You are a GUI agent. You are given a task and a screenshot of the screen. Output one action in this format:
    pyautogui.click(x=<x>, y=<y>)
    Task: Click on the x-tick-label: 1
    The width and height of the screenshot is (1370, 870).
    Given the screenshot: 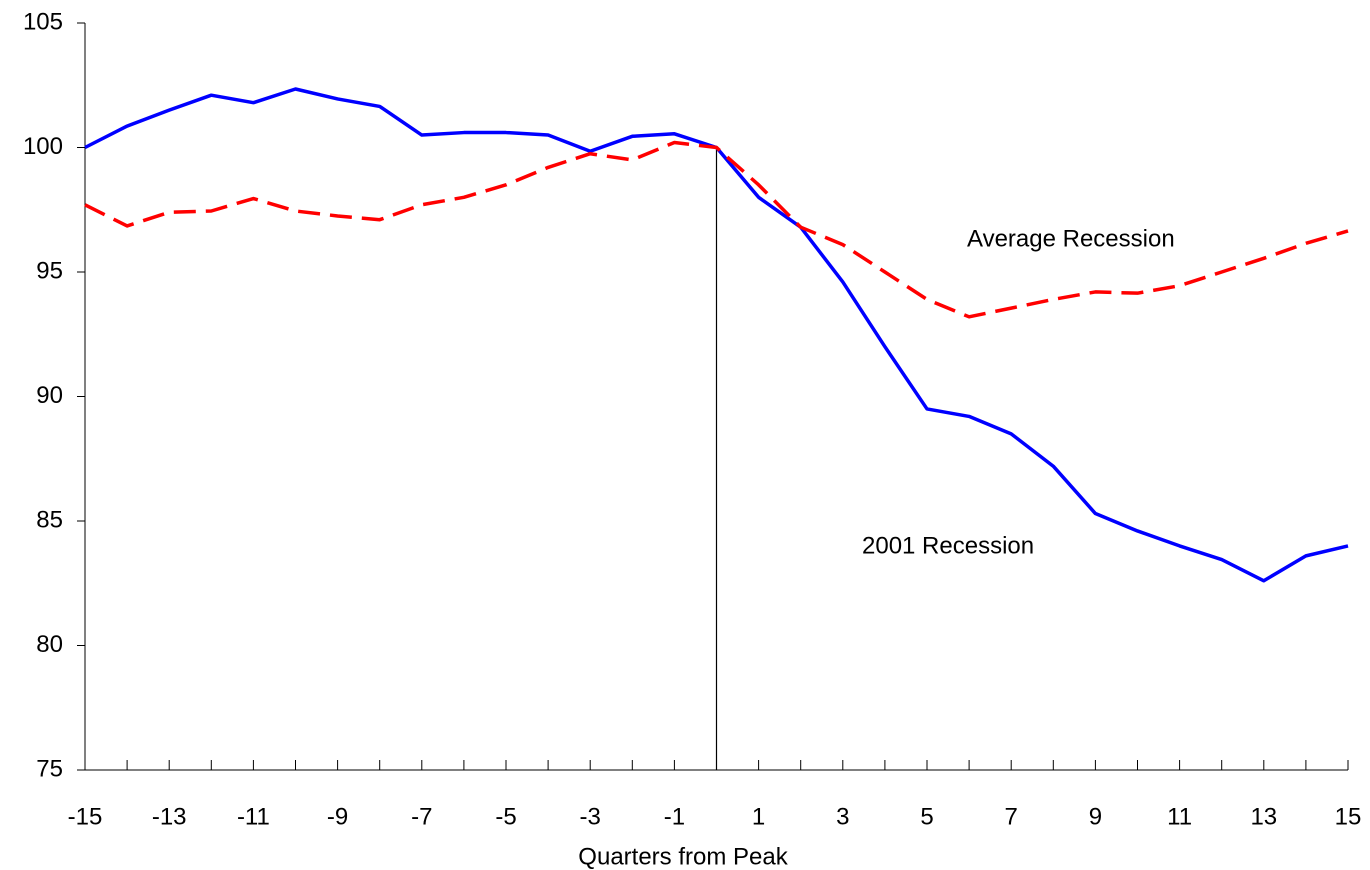 What is the action you would take?
    pyautogui.click(x=758, y=816)
    